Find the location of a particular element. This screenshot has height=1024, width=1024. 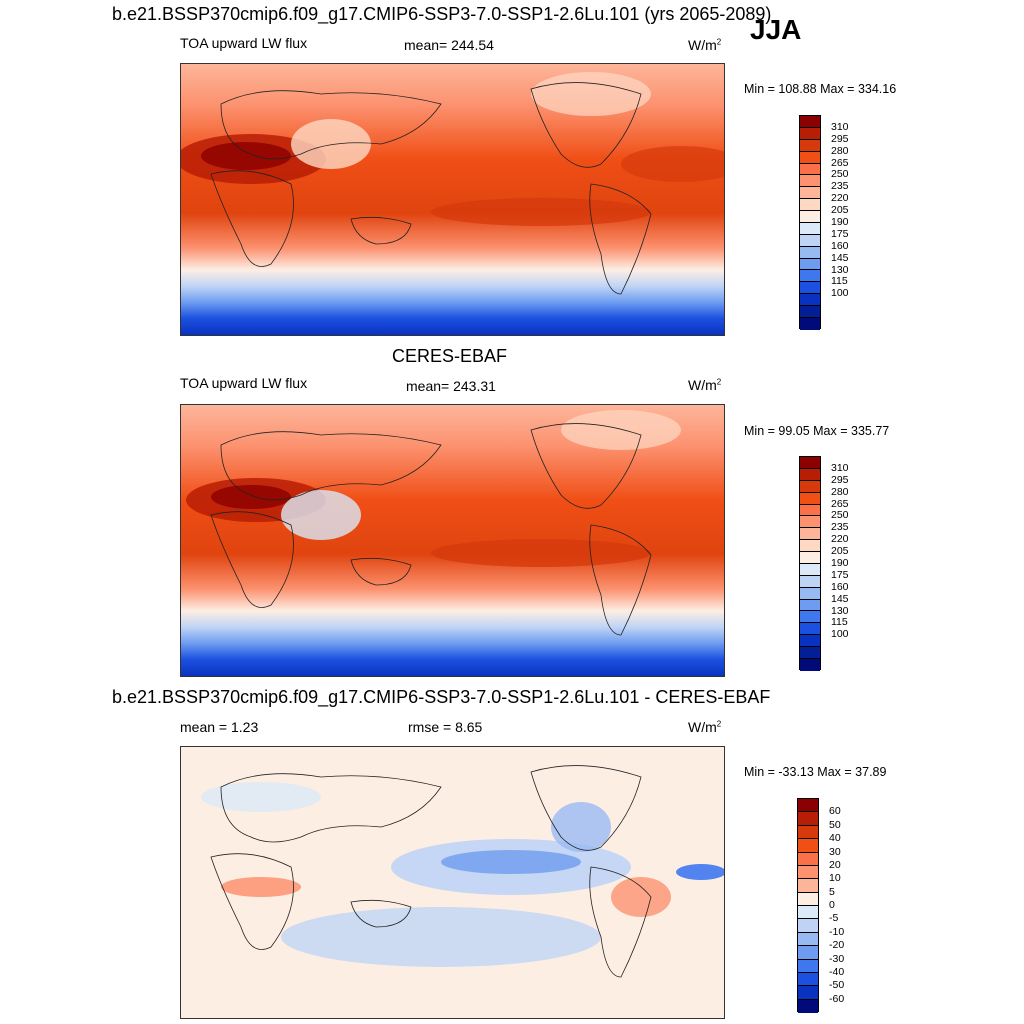

panel1-colorbar-tick-label: 130 is located at coordinates (840, 269).